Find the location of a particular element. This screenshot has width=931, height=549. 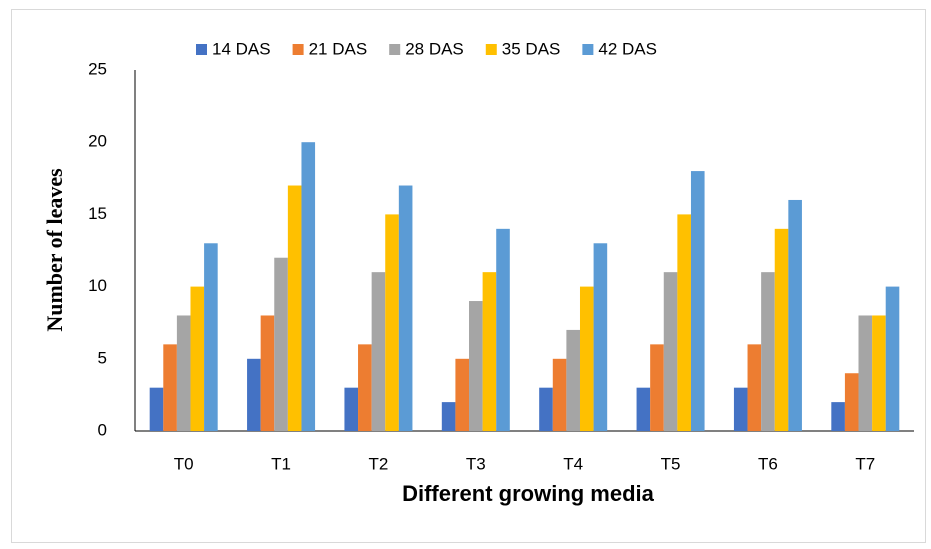

x-tick-label: T5 is located at coordinates (671, 463).